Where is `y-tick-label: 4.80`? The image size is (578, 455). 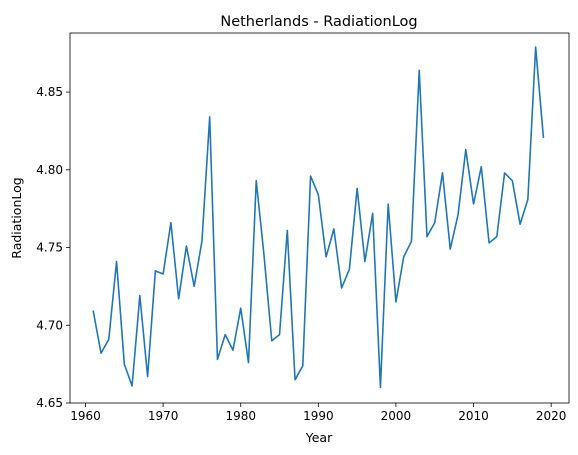
y-tick-label: 4.80 is located at coordinates (49, 170).